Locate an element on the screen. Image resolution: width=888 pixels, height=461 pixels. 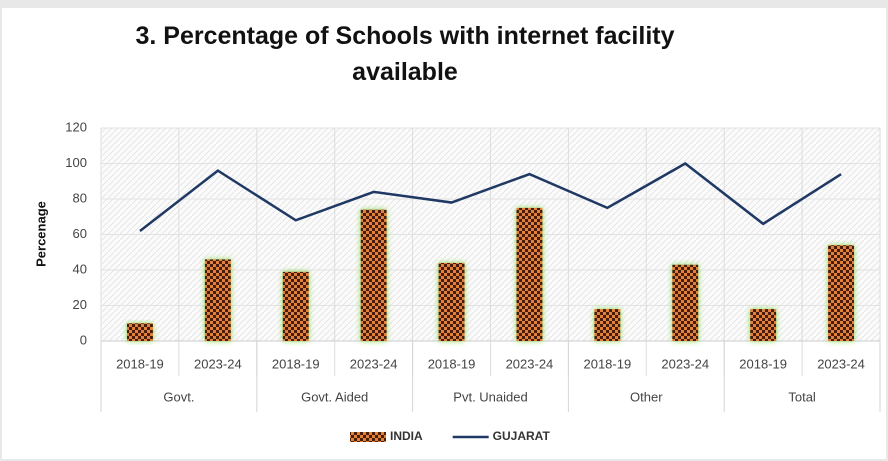
legend-swatch is located at coordinates (368, 437).